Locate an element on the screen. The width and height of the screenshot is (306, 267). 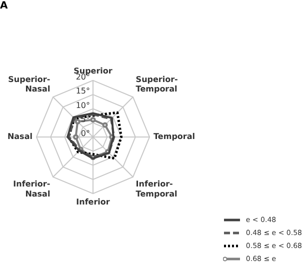
y-tick-label: 15° is located at coordinates (83, 91).